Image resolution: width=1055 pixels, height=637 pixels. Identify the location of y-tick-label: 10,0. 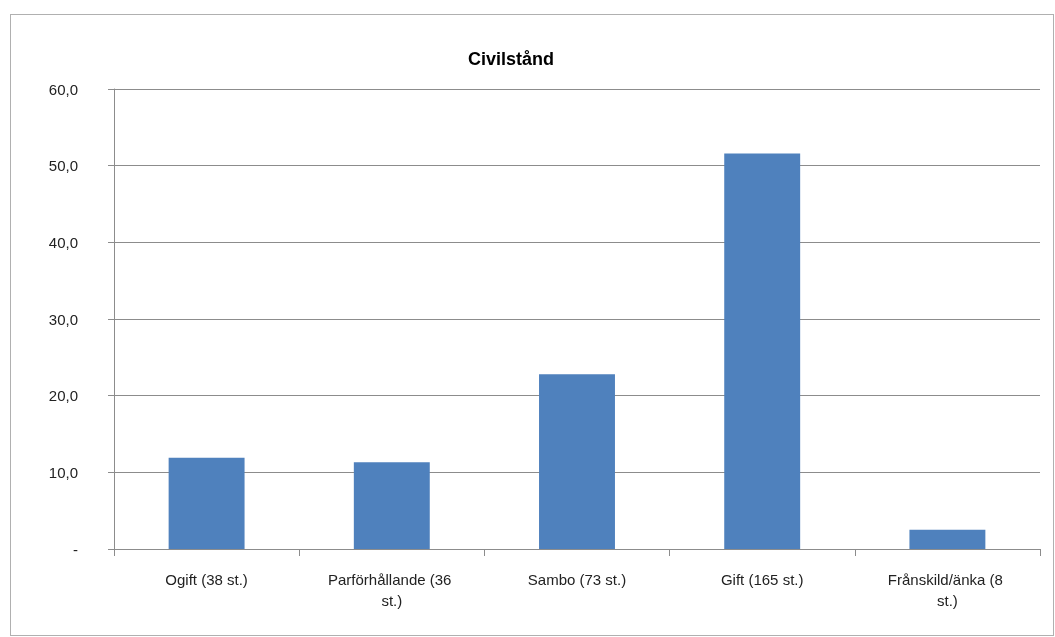
(63, 472).